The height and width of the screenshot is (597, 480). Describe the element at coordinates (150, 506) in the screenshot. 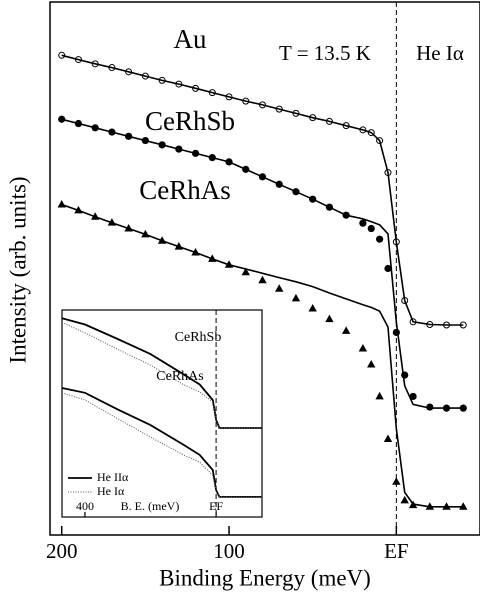

I see `x-axis-label: B. E. (meV)` at that location.